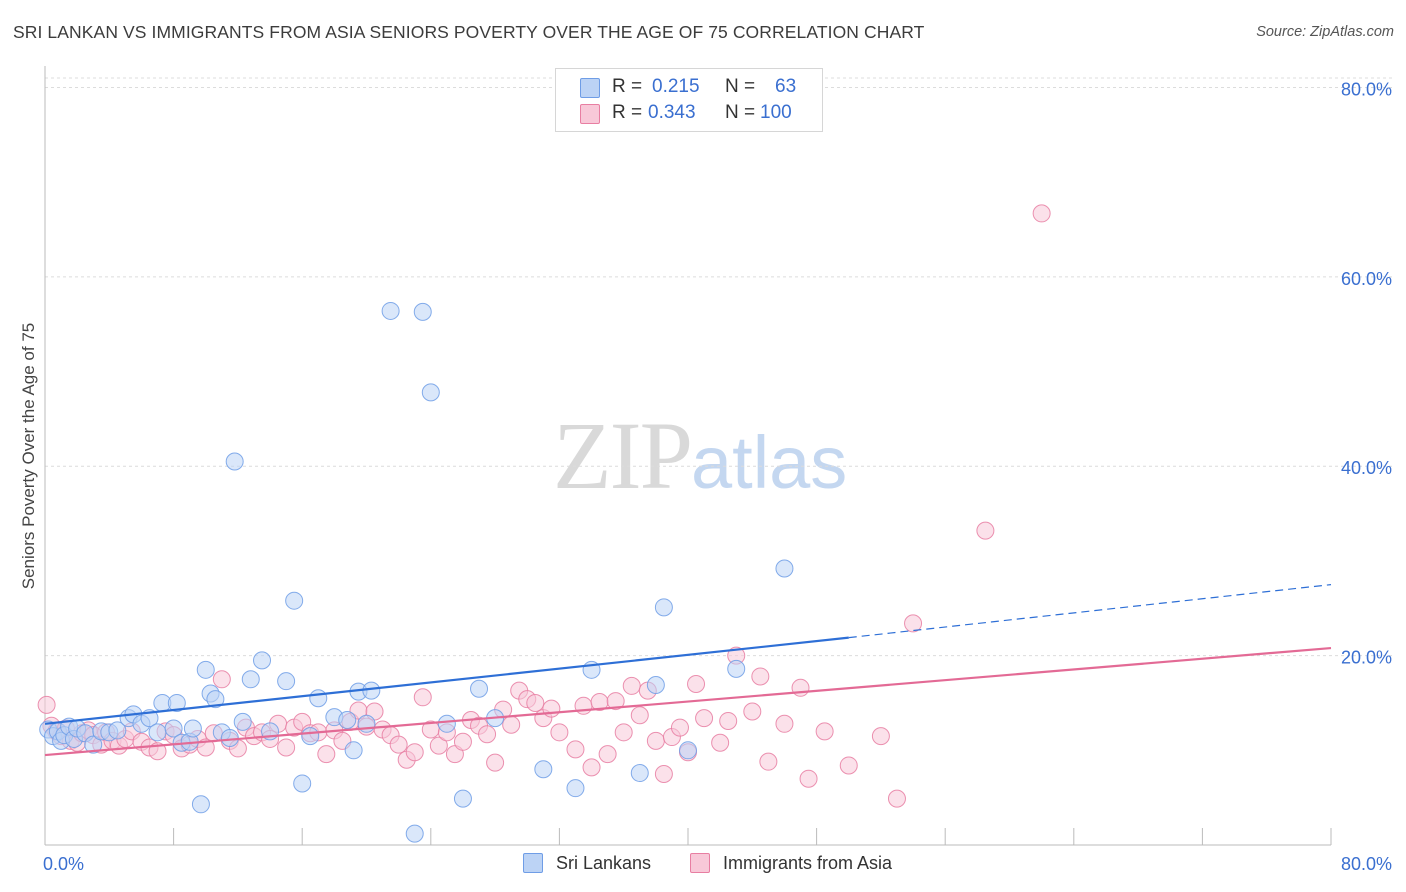 This screenshot has height=892, width=1406. Describe the element at coordinates (1366, 864) in the screenshot. I see `x-tick-label: 80.0%` at that location.